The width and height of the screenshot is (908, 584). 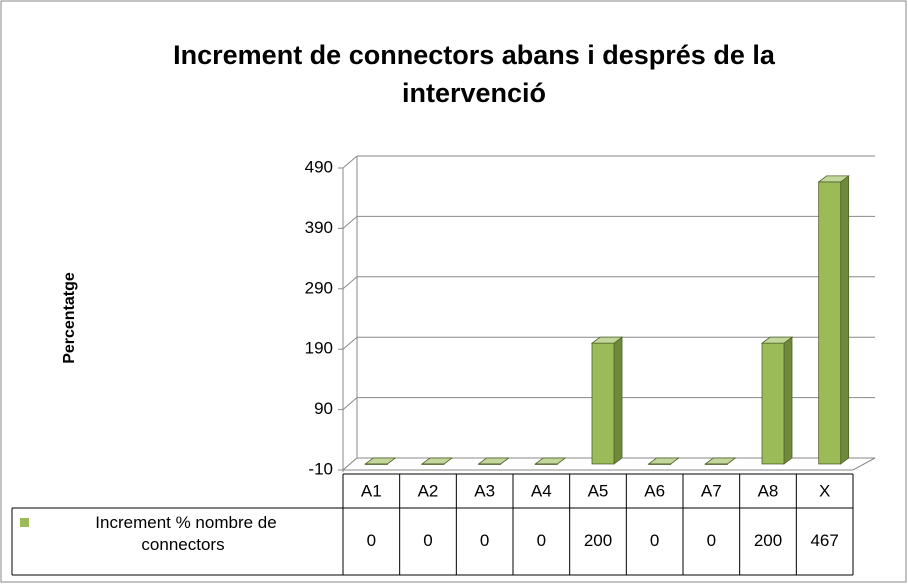 What do you see at coordinates (323, 408) in the screenshot?
I see `y-tick-label: 90` at bounding box center [323, 408].